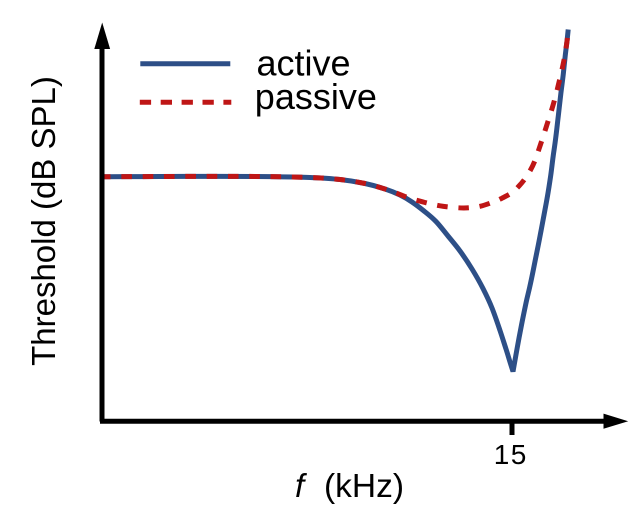 Image resolution: width=640 pixels, height=512 pixels. I want to click on svg-text: passive, so click(316, 96).